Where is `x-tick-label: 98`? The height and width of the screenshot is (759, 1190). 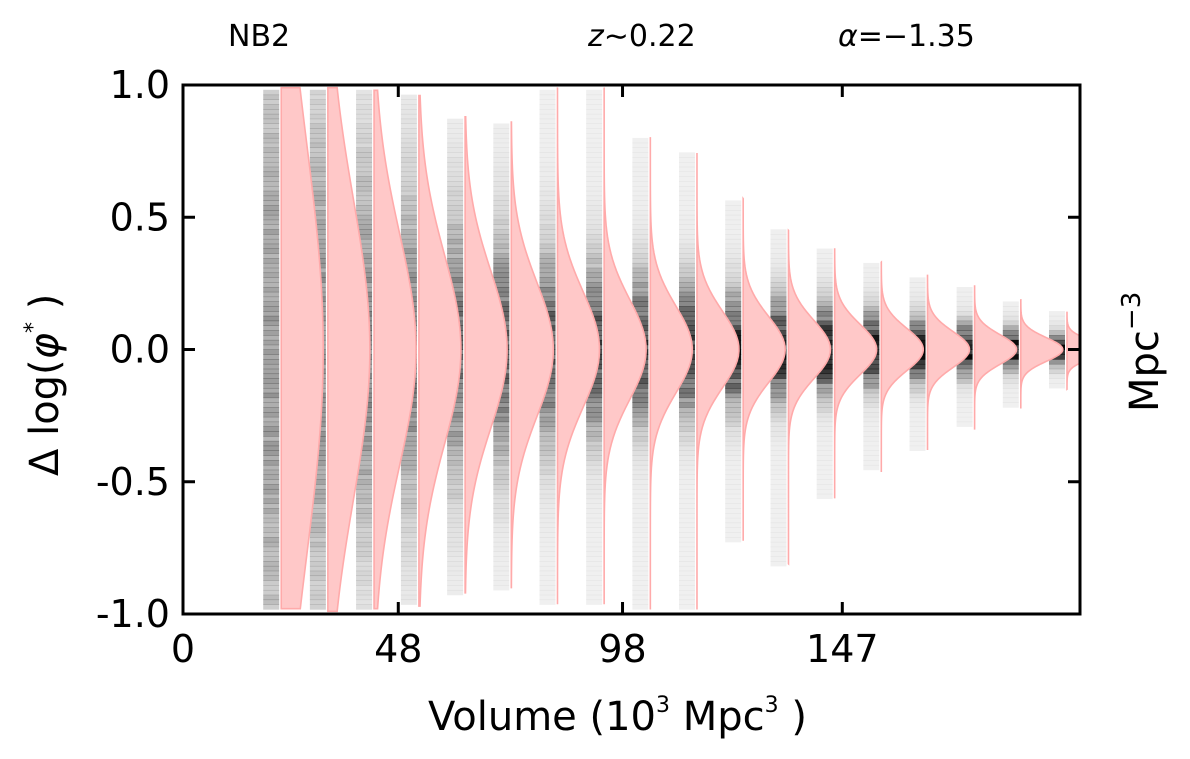
x-tick-label: 98 is located at coordinates (622, 649).